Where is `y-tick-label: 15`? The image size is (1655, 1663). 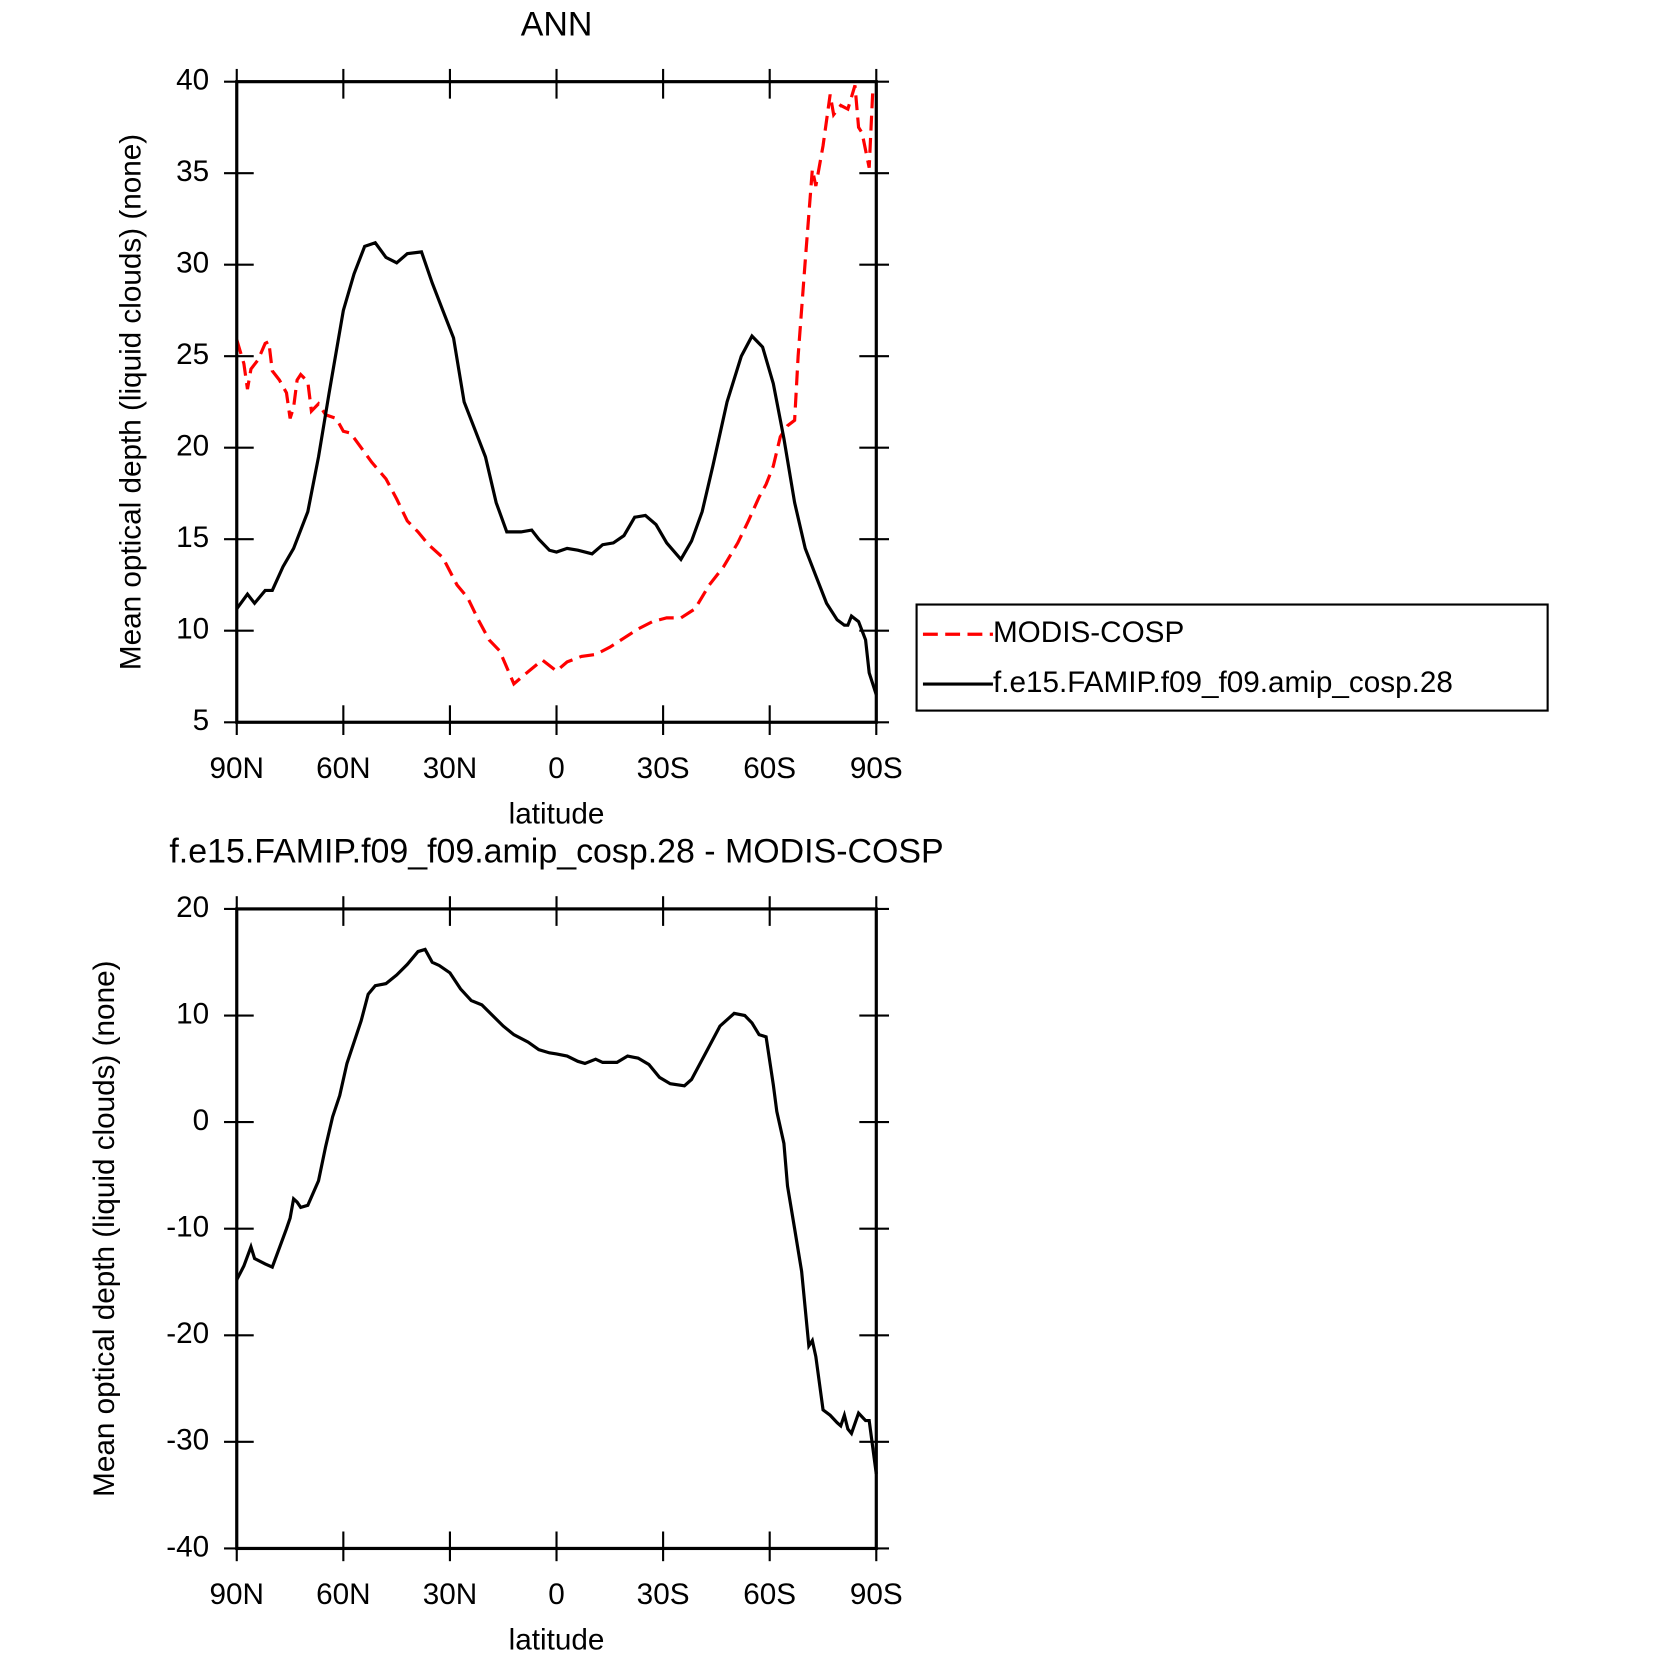 y-tick-label: 15 is located at coordinates (192, 537).